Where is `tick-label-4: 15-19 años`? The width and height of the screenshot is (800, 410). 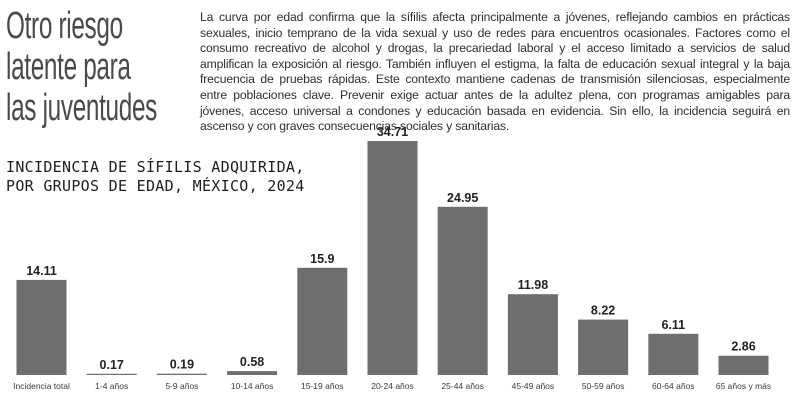
tick-label-4: 15-19 años is located at coordinates (322, 386).